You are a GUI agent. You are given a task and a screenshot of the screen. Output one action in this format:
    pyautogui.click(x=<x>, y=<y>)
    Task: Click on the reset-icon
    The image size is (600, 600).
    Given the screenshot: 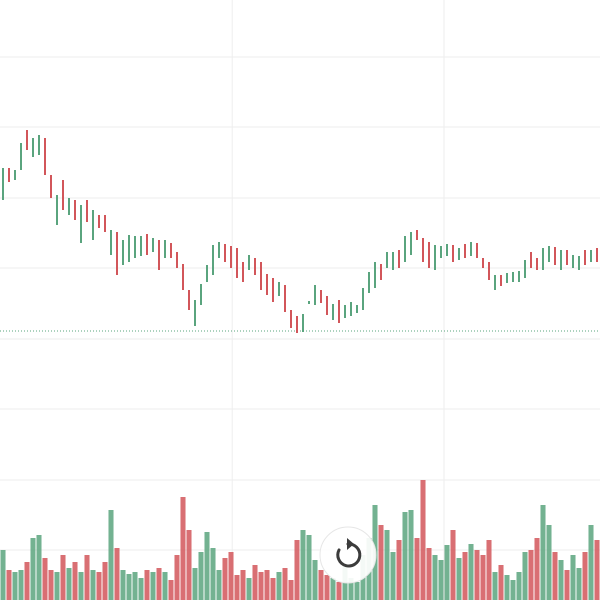 What is the action you would take?
    pyautogui.click(x=349, y=555)
    